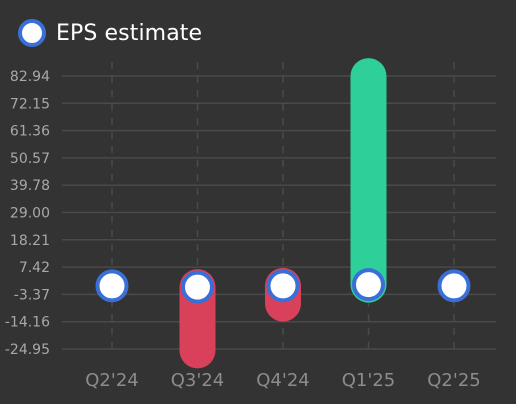  I want to click on y-tick-label: 82.94, so click(30, 77).